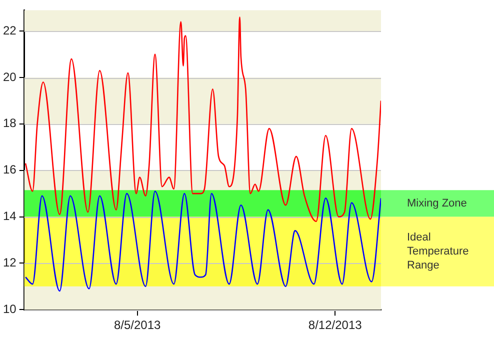 The height and width of the screenshot is (350, 494). I want to click on band-label: Ideal Temperature Range, so click(438, 252).